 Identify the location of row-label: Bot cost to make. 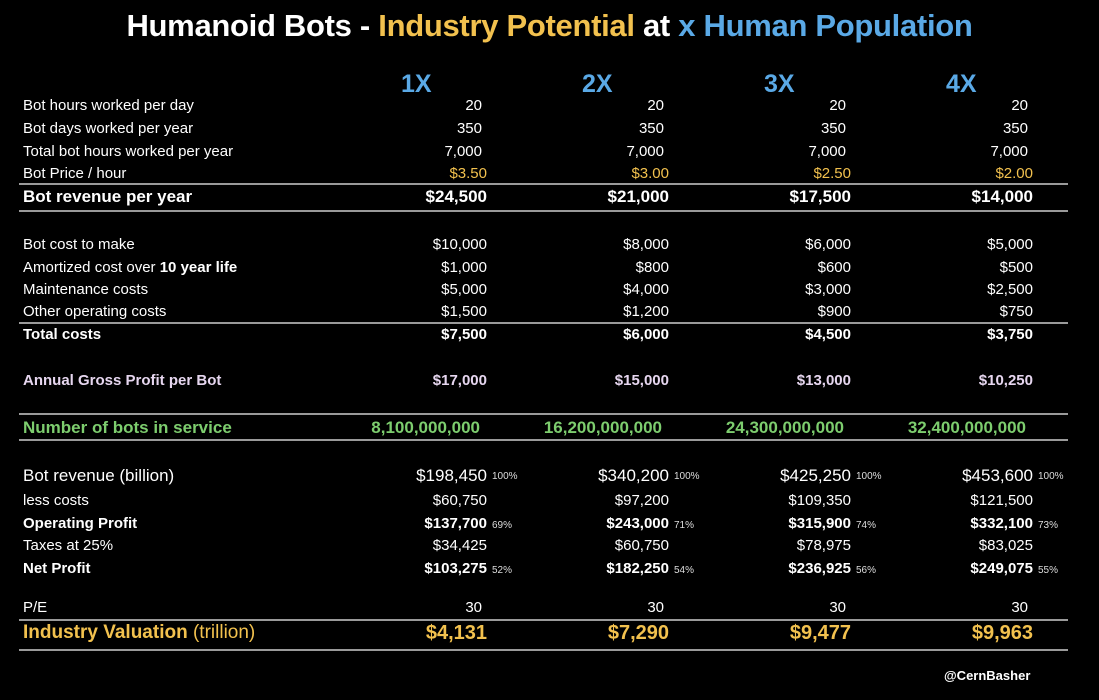
(79, 244).